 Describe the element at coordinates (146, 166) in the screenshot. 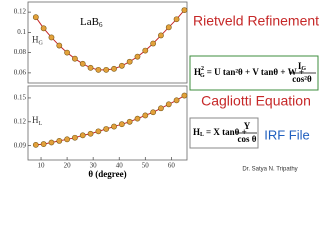

I see `x-tick-label: 50` at that location.